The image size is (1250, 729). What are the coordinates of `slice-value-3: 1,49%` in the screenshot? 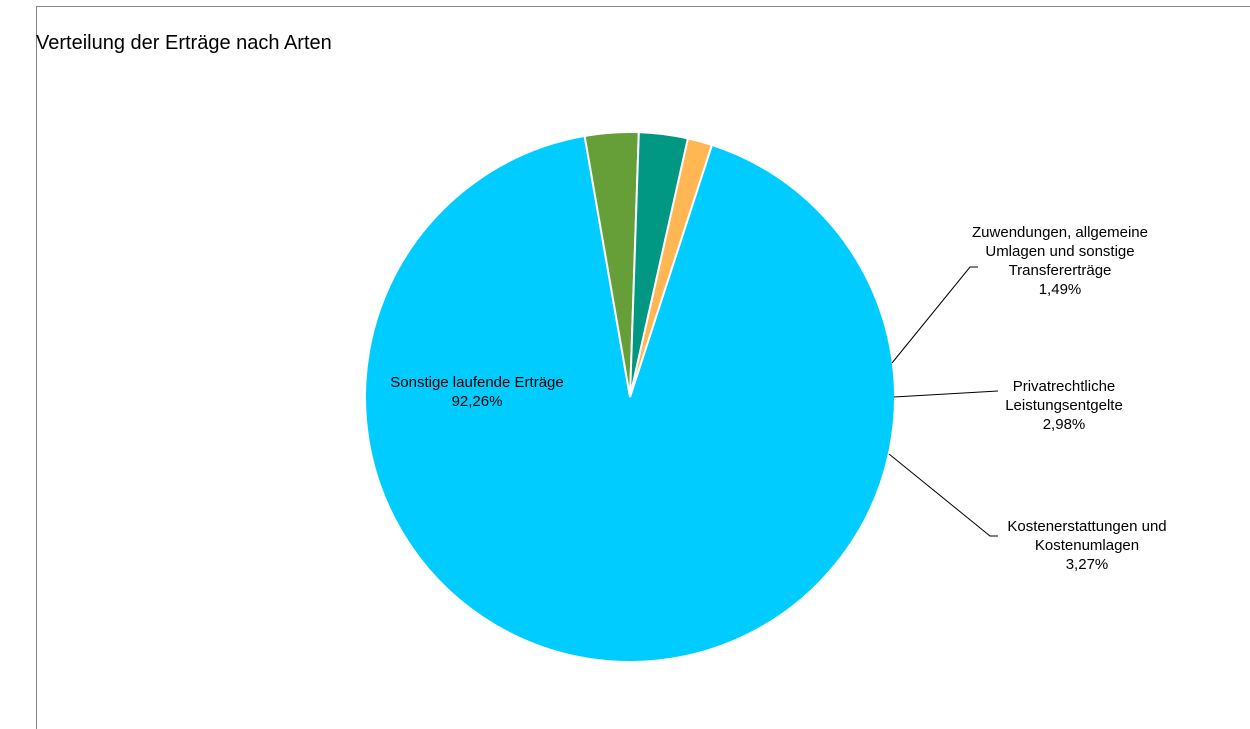 It's located at (1060, 289).